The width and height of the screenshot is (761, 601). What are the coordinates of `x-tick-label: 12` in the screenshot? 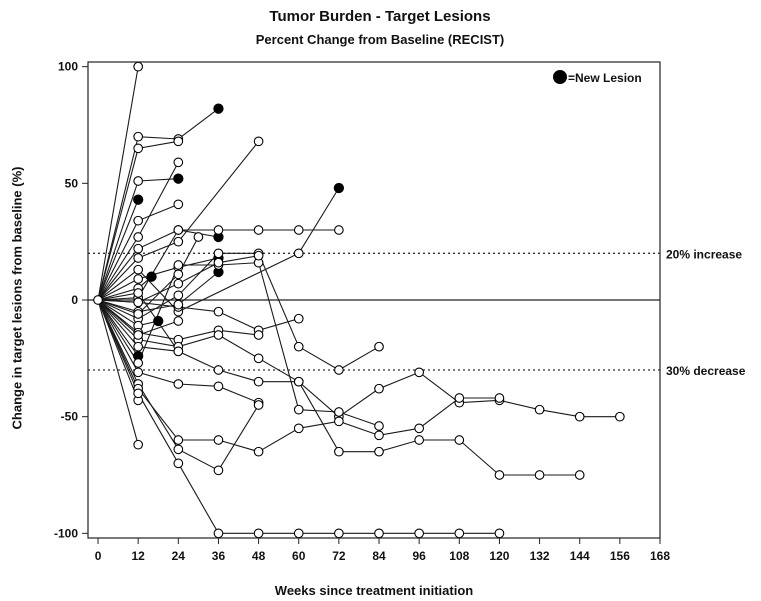 It's located at (138, 556).